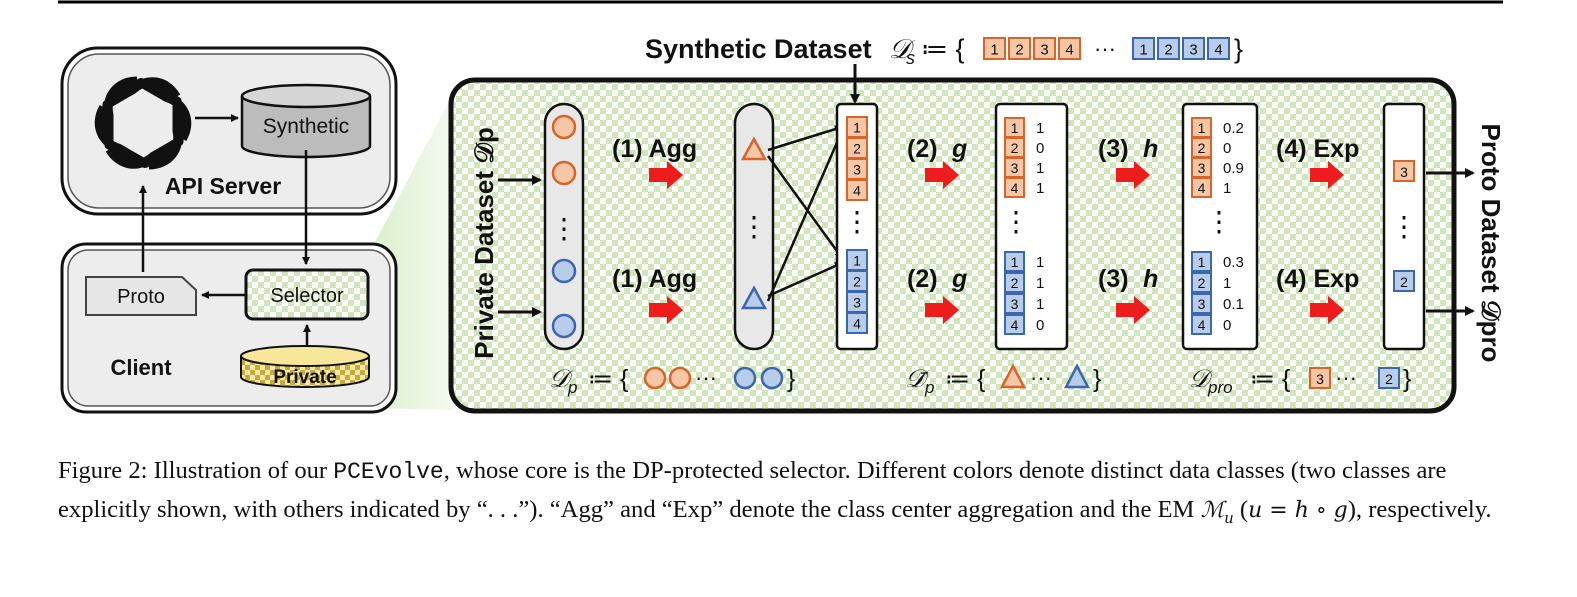 This screenshot has width=1577, height=597. Describe the element at coordinates (965, 379) in the screenshot. I see `set-dpbar-assign: ≔ {` at that location.